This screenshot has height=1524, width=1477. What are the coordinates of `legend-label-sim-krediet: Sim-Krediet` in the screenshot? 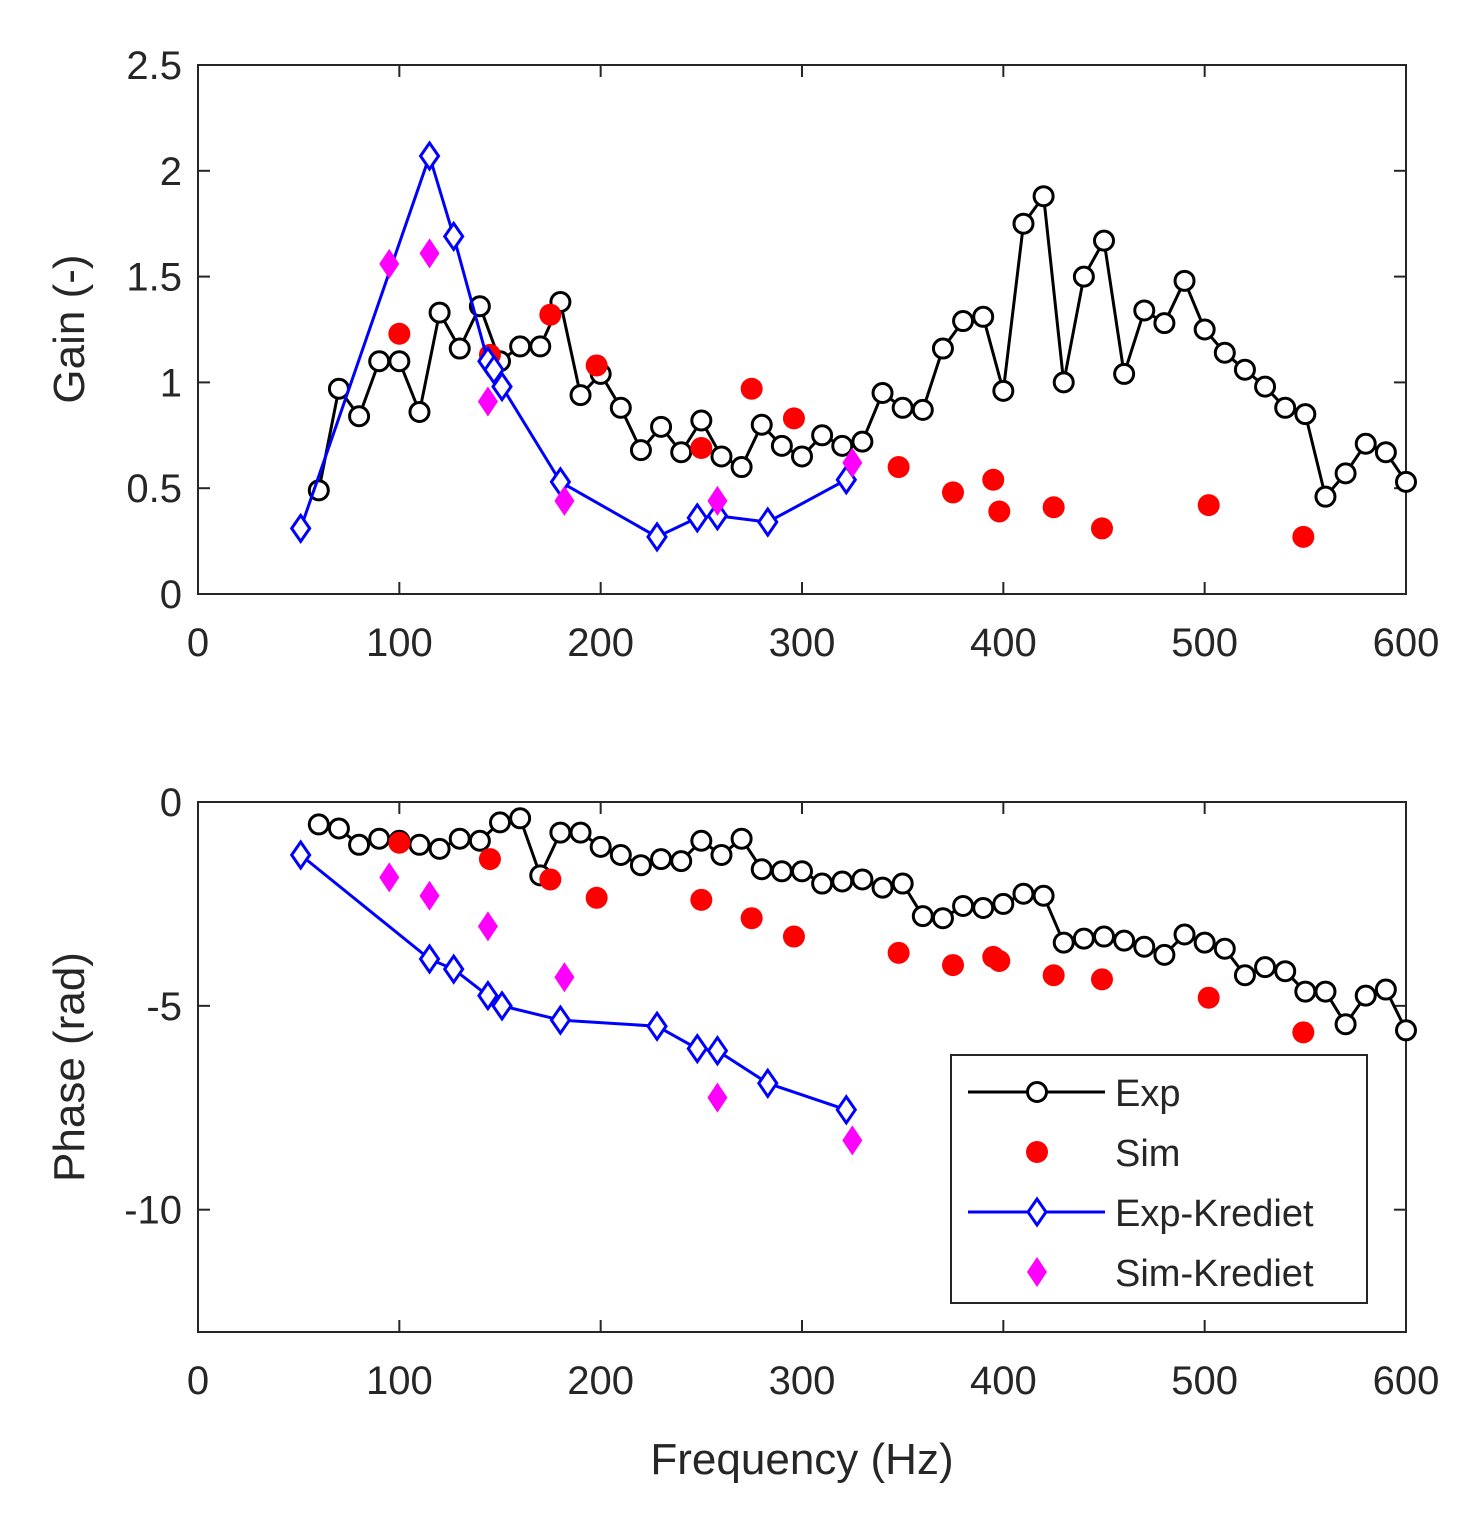 It's located at (1214, 1274).